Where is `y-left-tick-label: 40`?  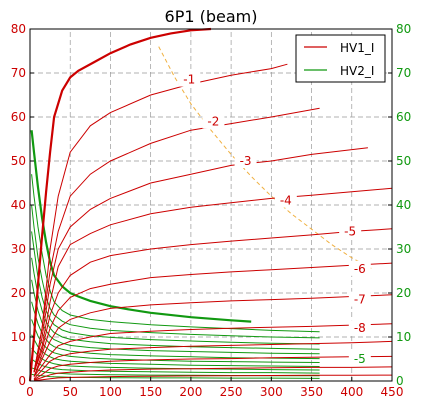
y-left-tick-label: 40 is located at coordinates (18, 205).